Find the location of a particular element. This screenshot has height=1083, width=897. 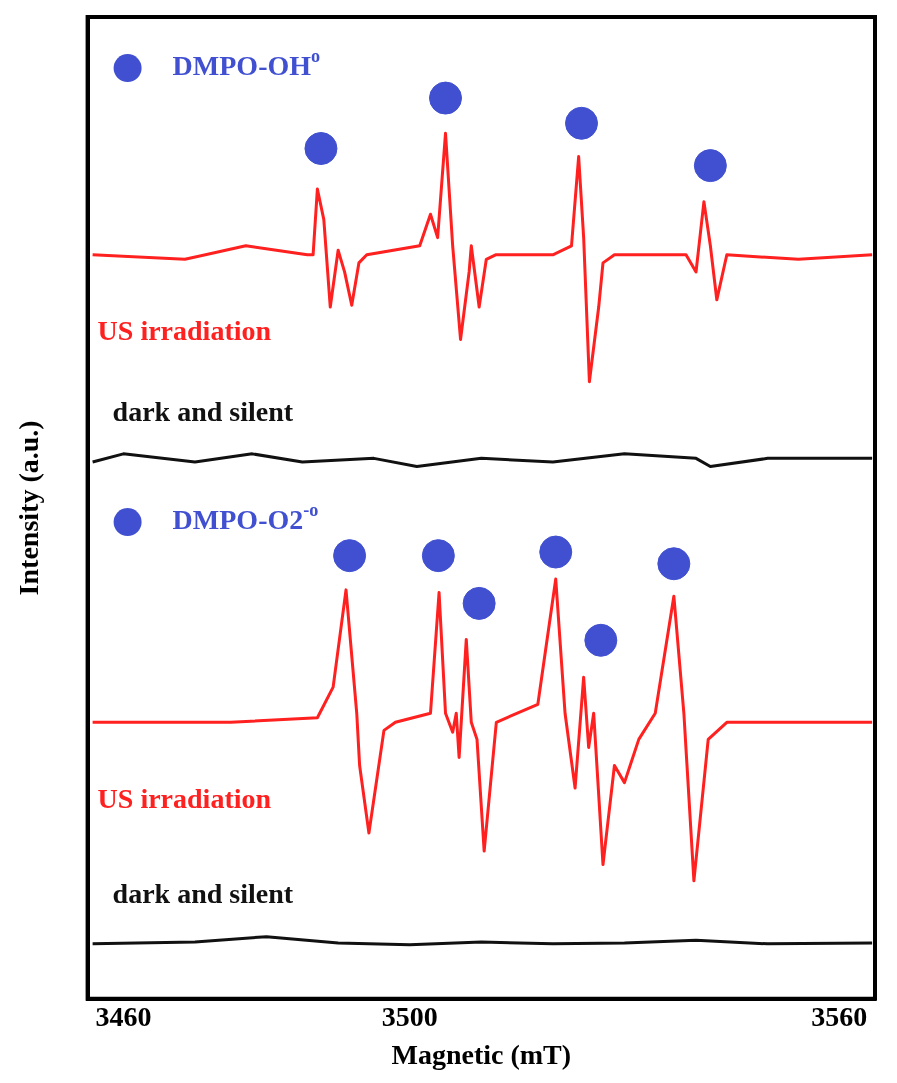

x-tick-label: 3560 is located at coordinates (839, 1016).